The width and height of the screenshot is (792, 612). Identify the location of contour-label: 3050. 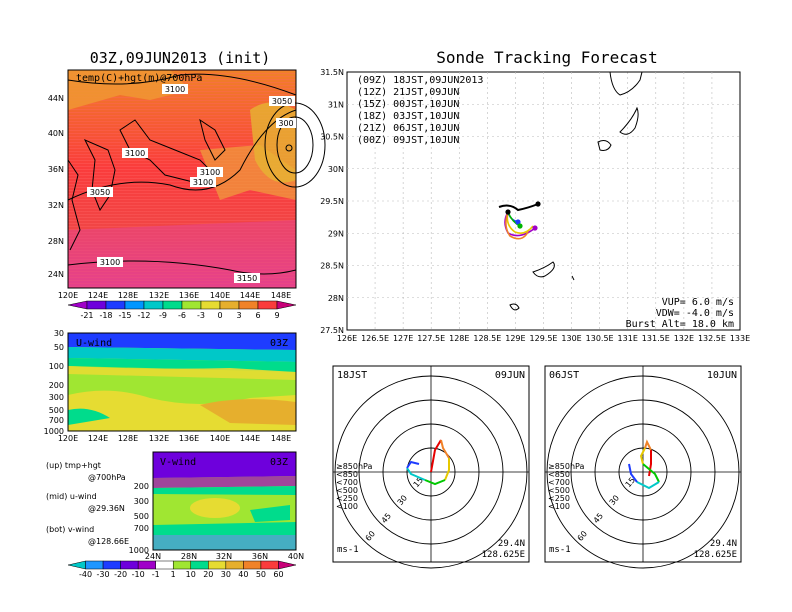
(282, 101).